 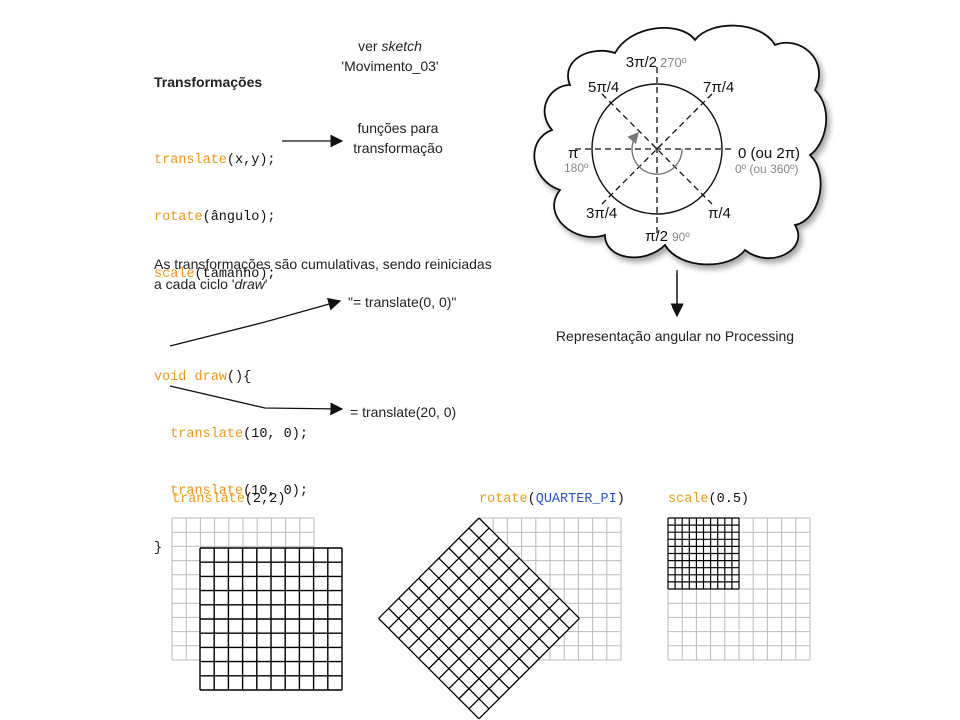 What do you see at coordinates (601, 213) in the screenshot?
I see `label-lower-left: 3π/4` at bounding box center [601, 213].